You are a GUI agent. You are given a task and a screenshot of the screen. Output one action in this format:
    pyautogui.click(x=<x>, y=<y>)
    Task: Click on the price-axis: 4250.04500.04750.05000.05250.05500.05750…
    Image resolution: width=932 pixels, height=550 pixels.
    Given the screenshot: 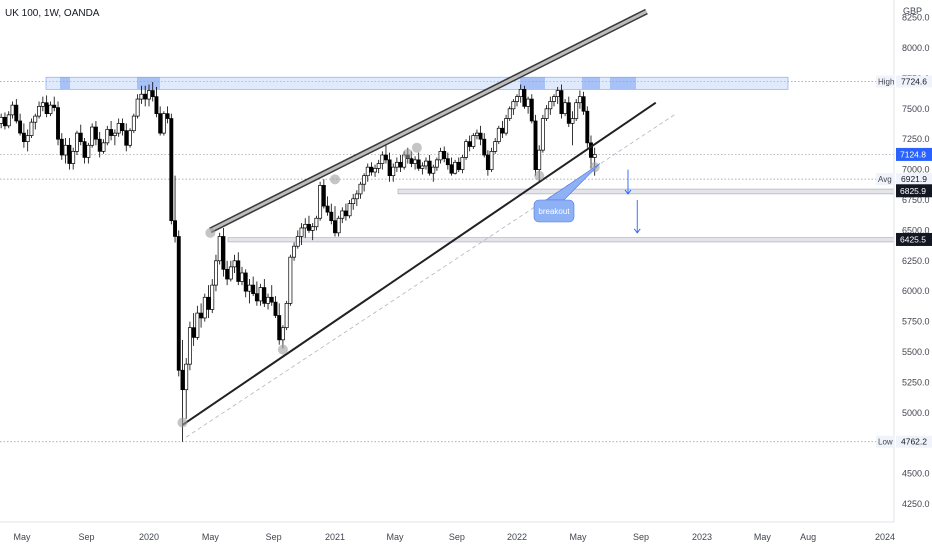 What is the action you would take?
    pyautogui.click(x=904, y=261)
    